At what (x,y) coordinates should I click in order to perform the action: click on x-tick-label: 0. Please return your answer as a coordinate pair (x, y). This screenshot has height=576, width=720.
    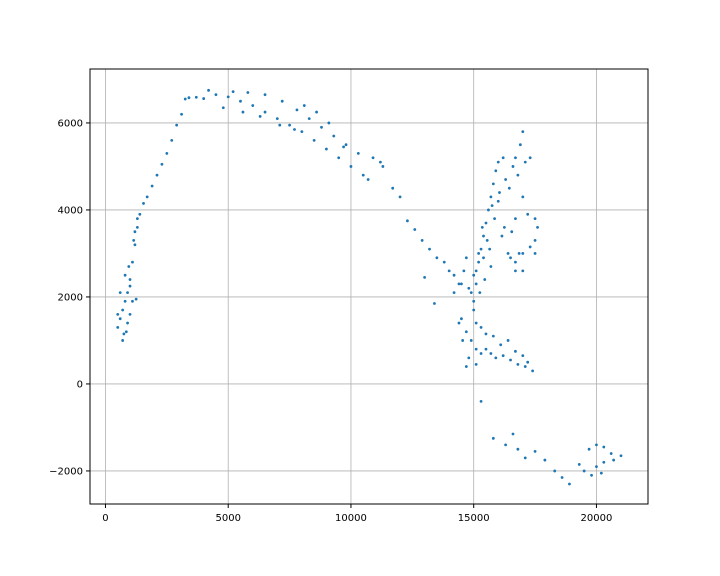
    Looking at the image, I should click on (105, 518).